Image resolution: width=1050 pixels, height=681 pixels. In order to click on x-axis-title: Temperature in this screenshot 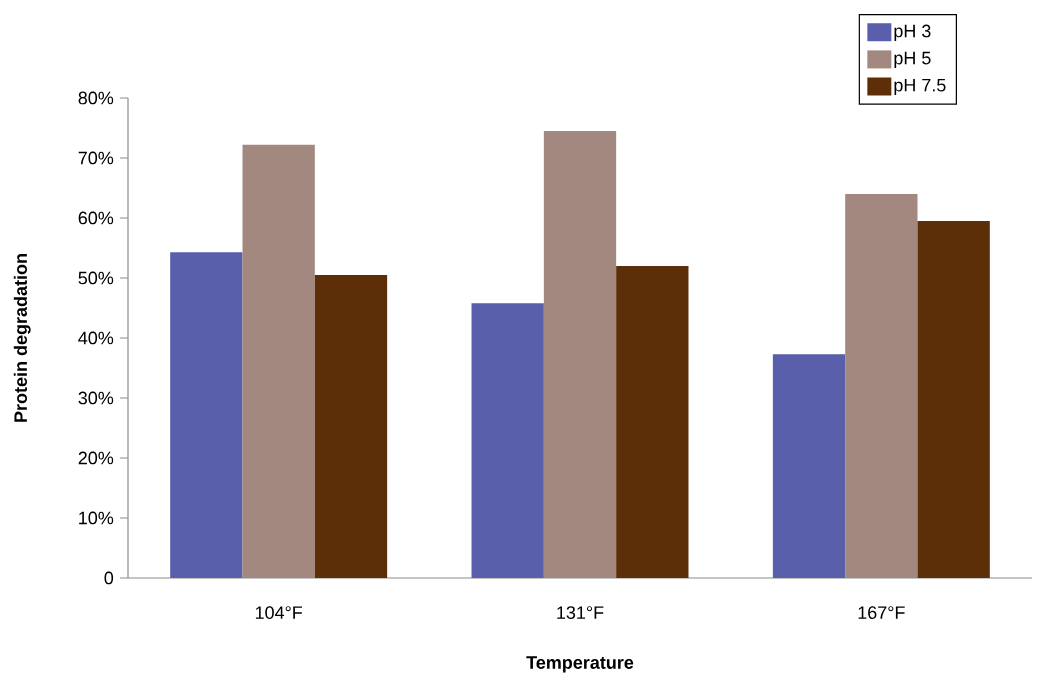, I will do `click(580, 664)`.